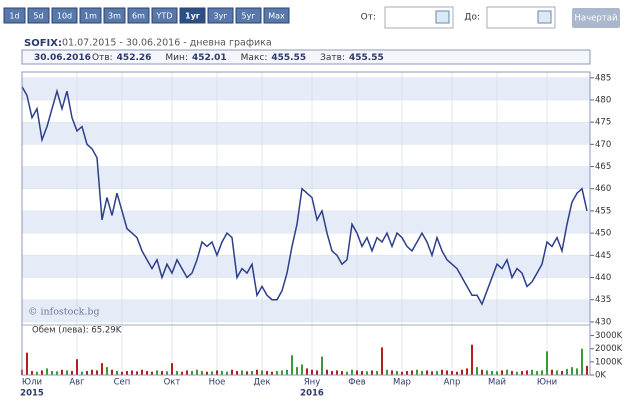 The width and height of the screenshot is (630, 400). I want to click on submit-button, so click(596, 18).